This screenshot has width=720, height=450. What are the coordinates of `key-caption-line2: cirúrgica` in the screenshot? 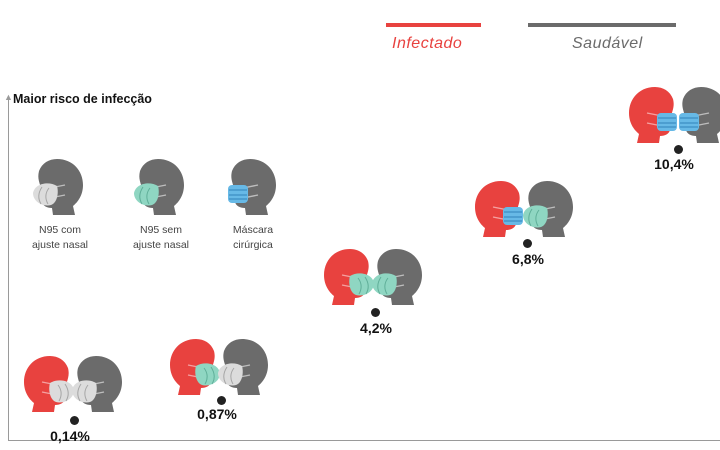 It's located at (253, 245).